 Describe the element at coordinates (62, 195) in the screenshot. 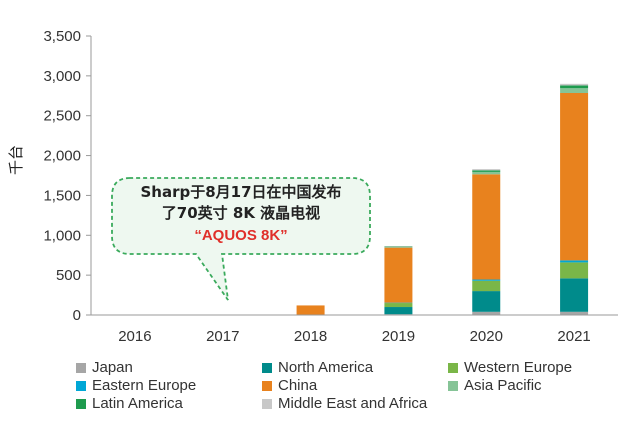

I see `y-tick-label: 1,500` at that location.